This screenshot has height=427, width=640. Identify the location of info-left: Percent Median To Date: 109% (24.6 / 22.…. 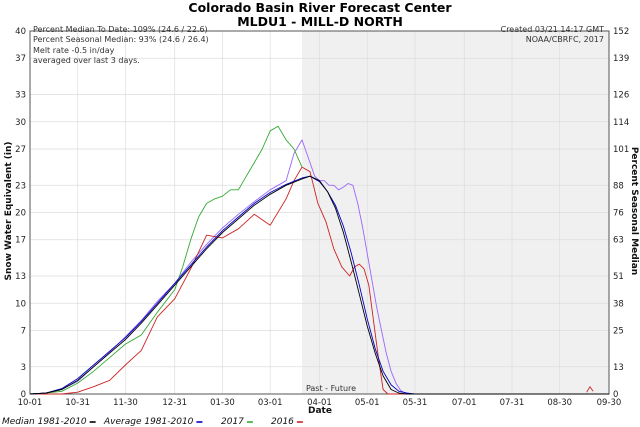
(121, 45).